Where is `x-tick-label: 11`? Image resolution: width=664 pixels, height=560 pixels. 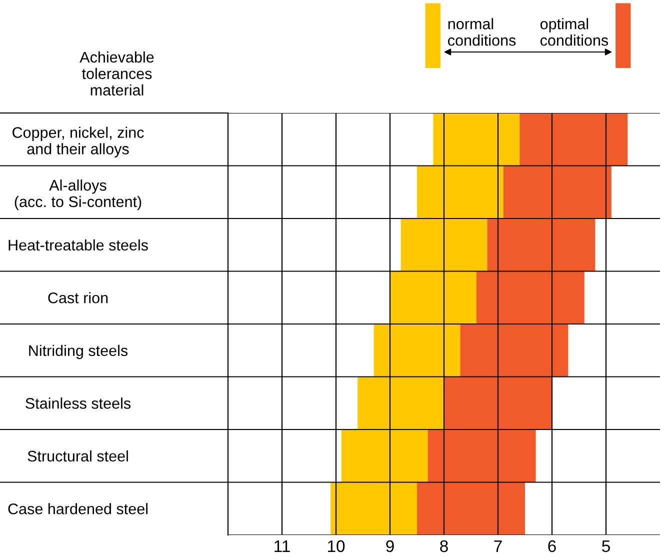 x-tick-label: 11 is located at coordinates (282, 546).